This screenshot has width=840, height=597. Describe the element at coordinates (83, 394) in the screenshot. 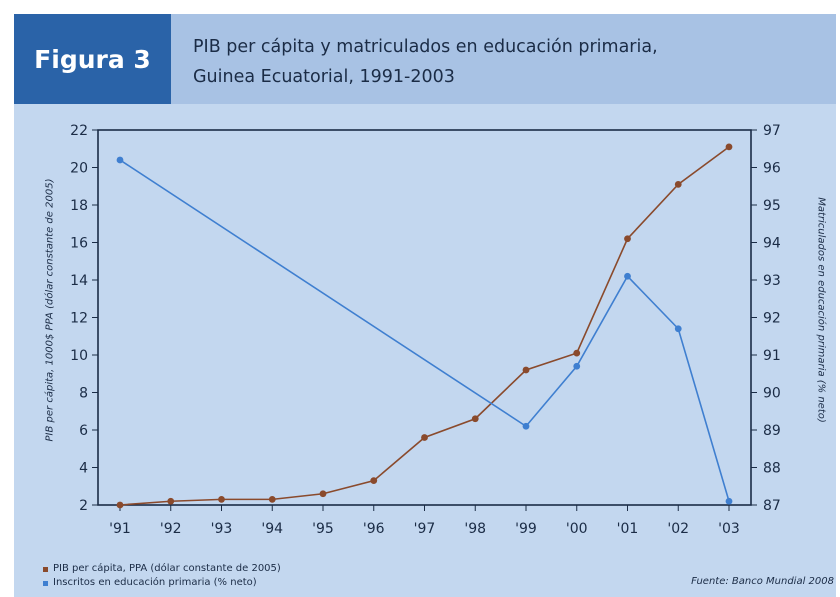

I see `y-tick-left-label: 8` at that location.